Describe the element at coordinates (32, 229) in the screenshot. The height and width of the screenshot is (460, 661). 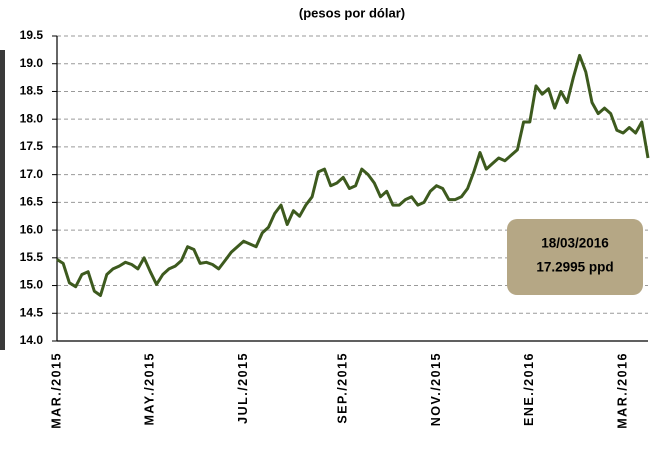
I see `y-tick-label: 16.0` at that location.